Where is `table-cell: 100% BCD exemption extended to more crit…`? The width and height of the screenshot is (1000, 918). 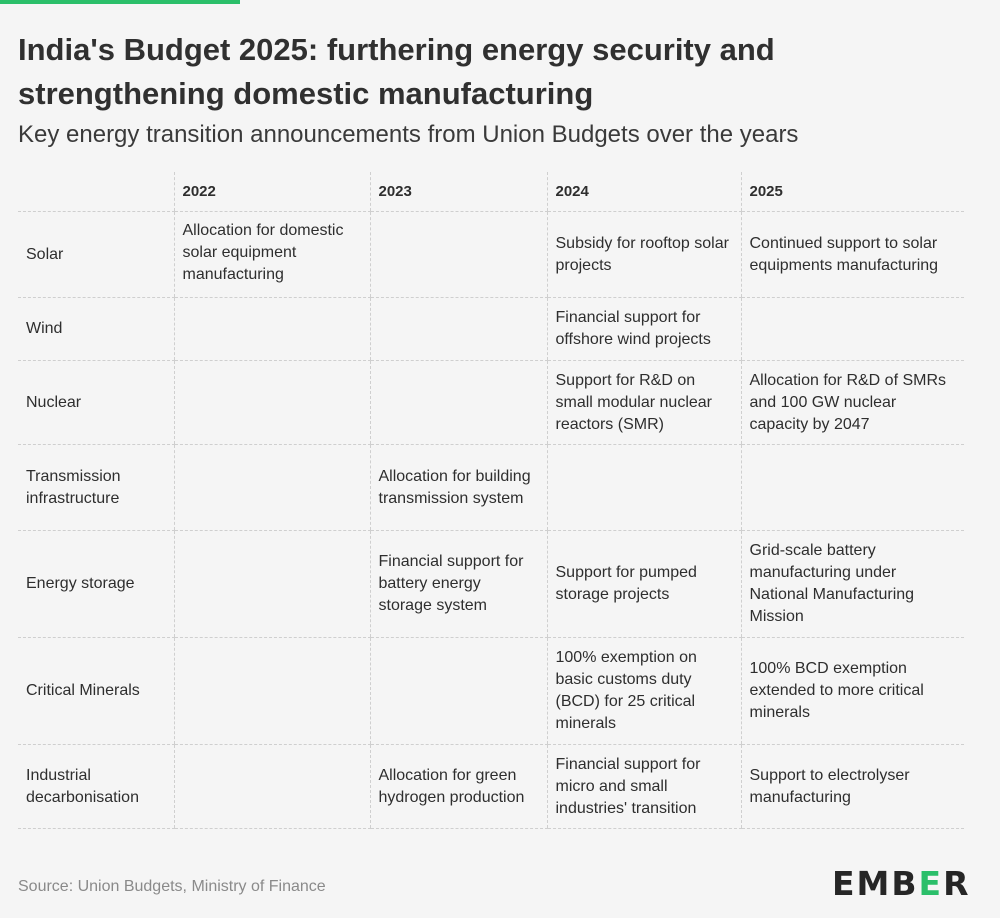 table-cell: 100% BCD exemption extended to more crit… is located at coordinates (852, 691).